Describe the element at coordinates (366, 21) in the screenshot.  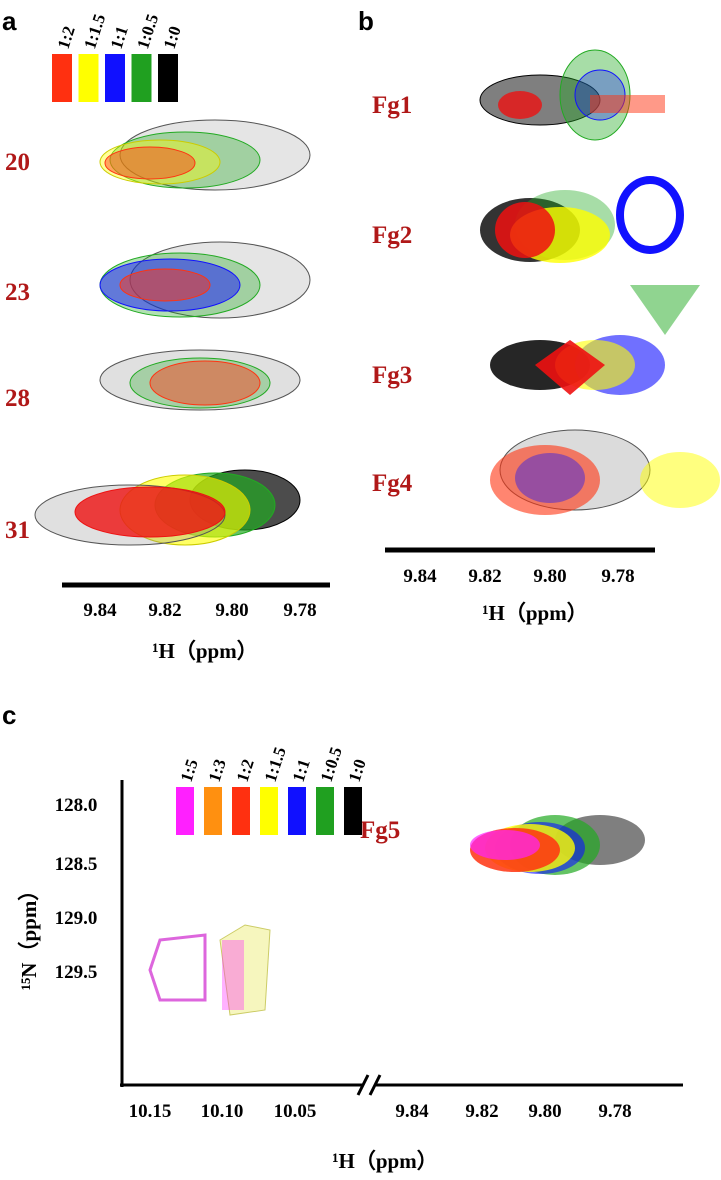
I see `panel-letter: b` at that location.